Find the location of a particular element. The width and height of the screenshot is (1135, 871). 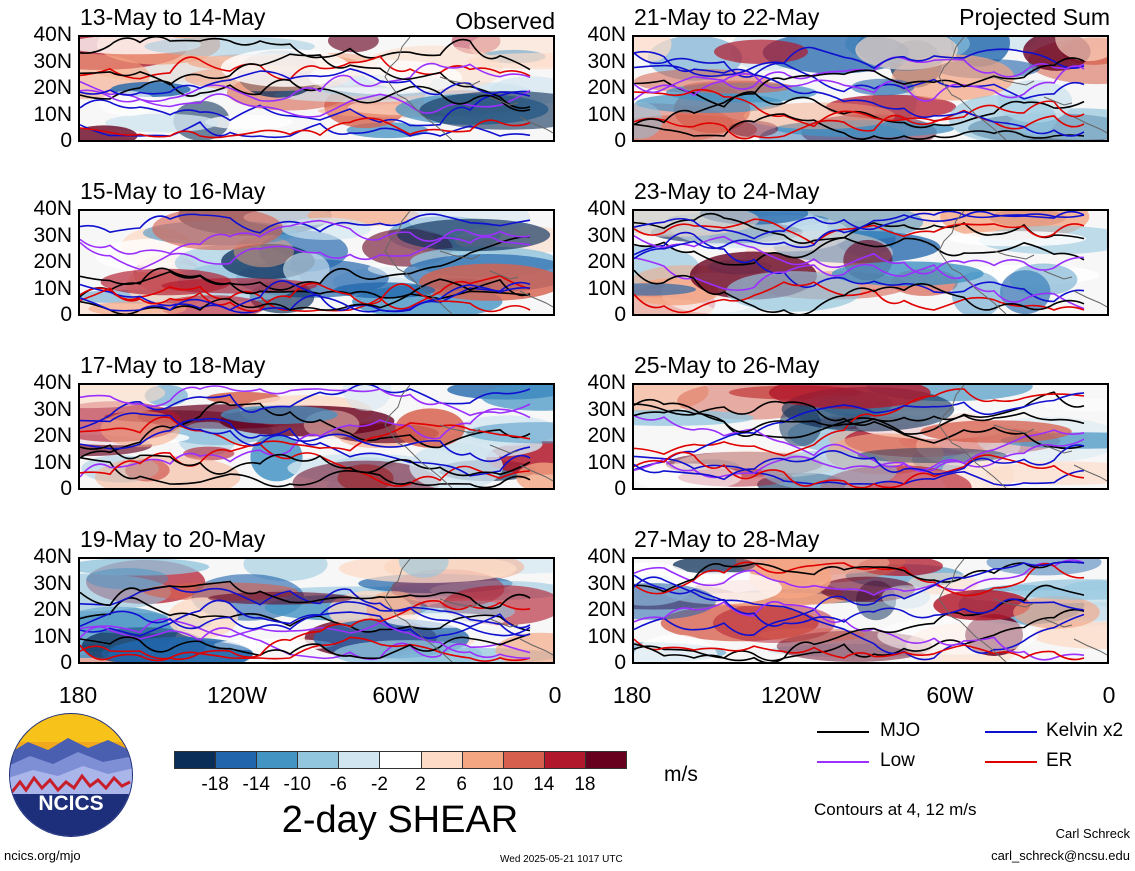

map-panel-23-24-may is located at coordinates (870, 262).